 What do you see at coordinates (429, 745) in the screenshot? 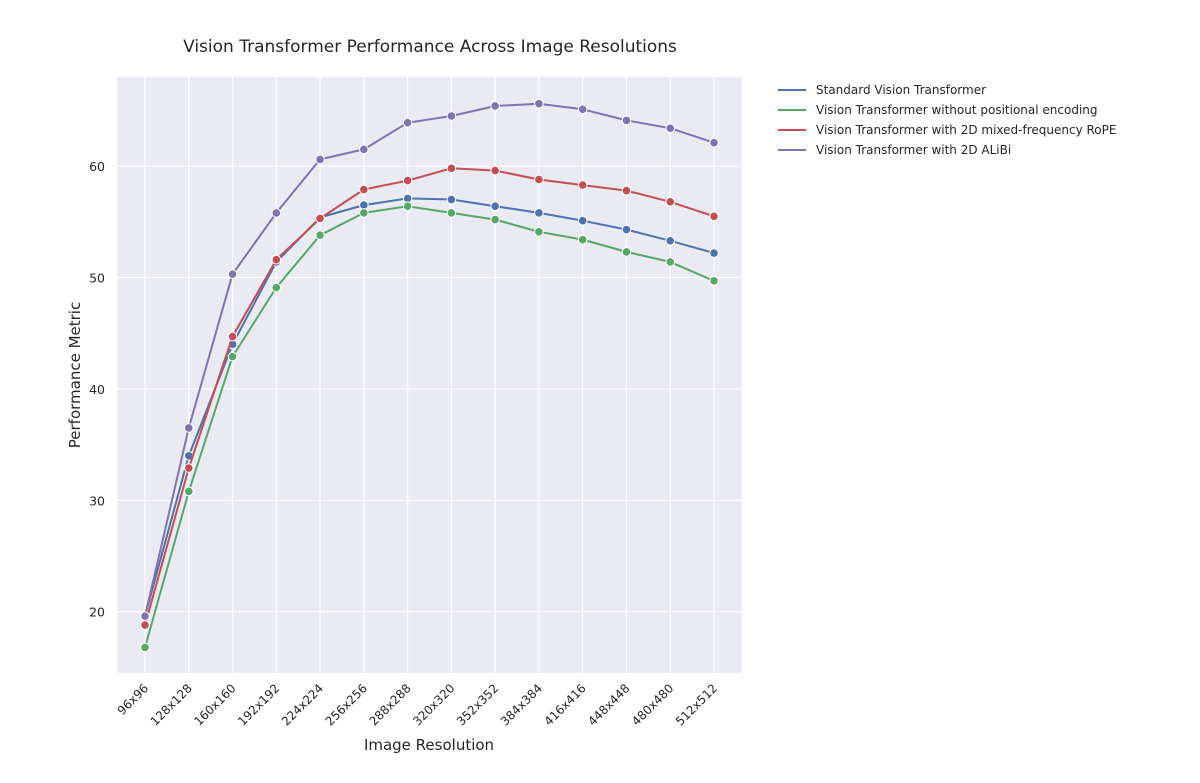
I see `x-axis-label: Image Resolution` at bounding box center [429, 745].